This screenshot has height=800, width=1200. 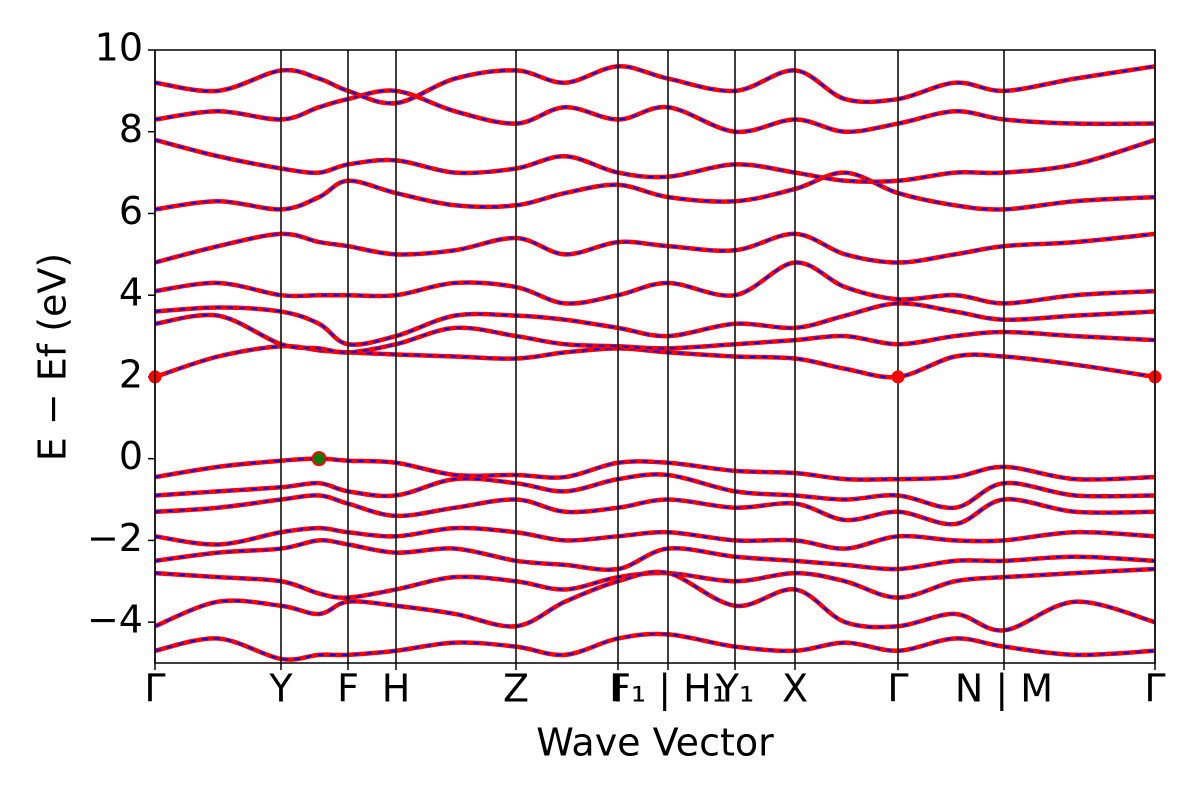 I want to click on x-tick-label: Y₁, so click(x=734, y=689).